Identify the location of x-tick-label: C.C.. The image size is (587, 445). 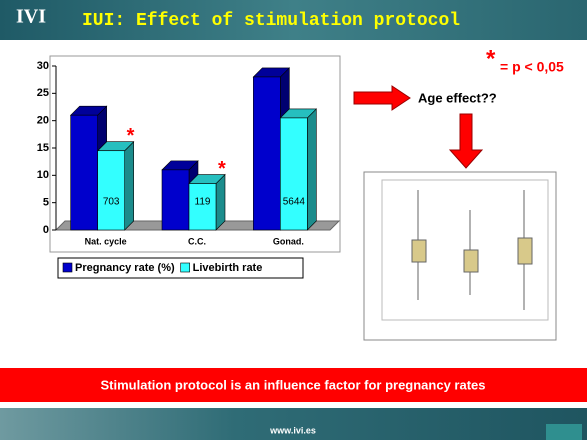
(197, 241).